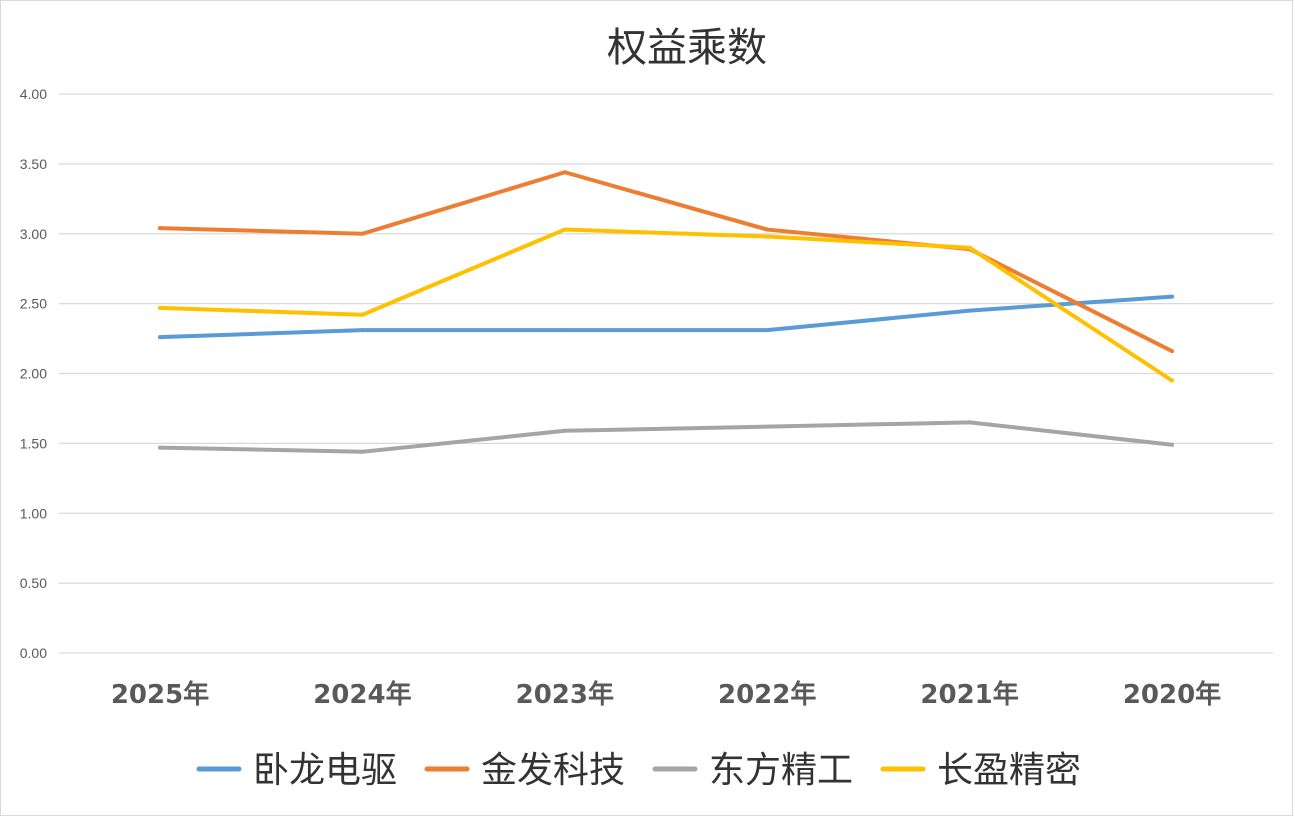  I want to click on legend-item-3: 东方精工, so click(752, 770).